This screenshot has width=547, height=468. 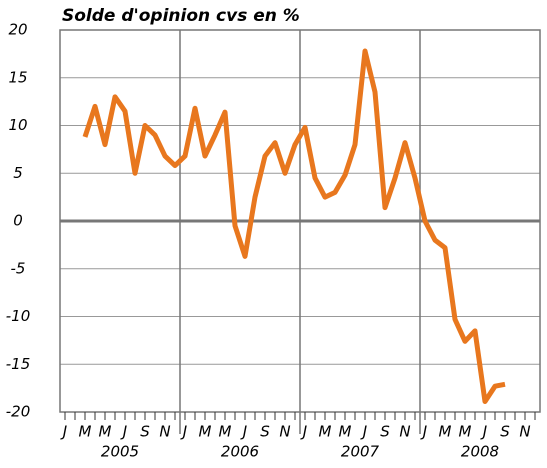 I want to click on y-tick-label: -20, so click(x=18, y=412).